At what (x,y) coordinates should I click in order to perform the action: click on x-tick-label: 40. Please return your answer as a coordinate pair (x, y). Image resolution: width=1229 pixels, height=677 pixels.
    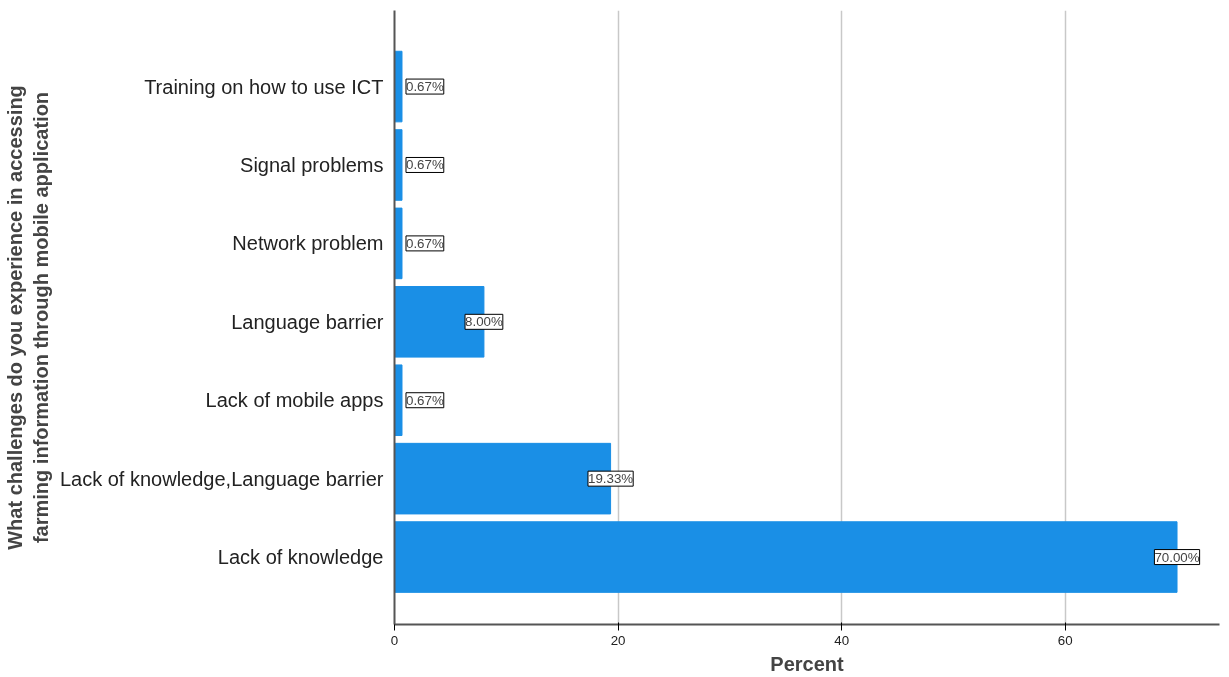
    Looking at the image, I should click on (842, 640).